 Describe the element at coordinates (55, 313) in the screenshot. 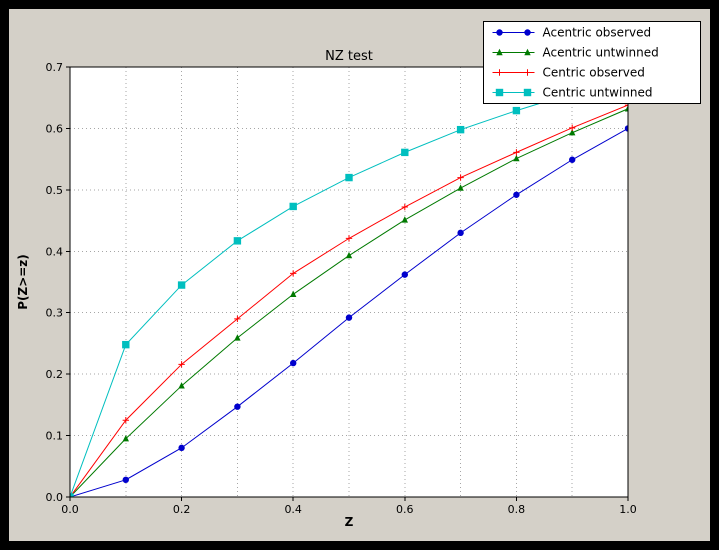

I see `y-tick-label: 0.3` at that location.